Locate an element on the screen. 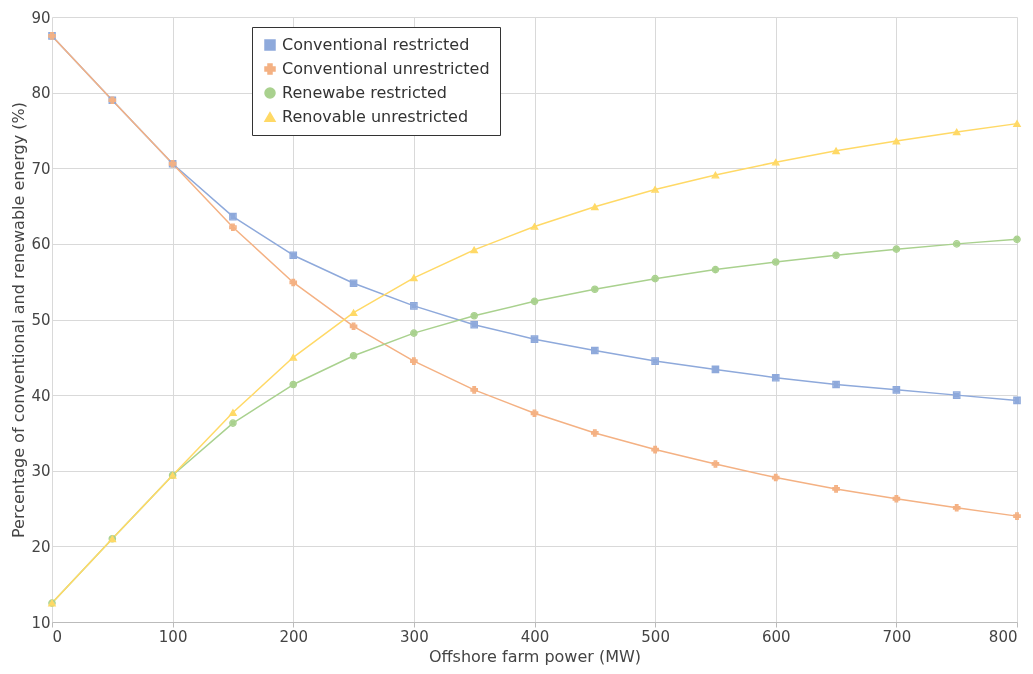  x-tick-label: 500 is located at coordinates (655, 636).